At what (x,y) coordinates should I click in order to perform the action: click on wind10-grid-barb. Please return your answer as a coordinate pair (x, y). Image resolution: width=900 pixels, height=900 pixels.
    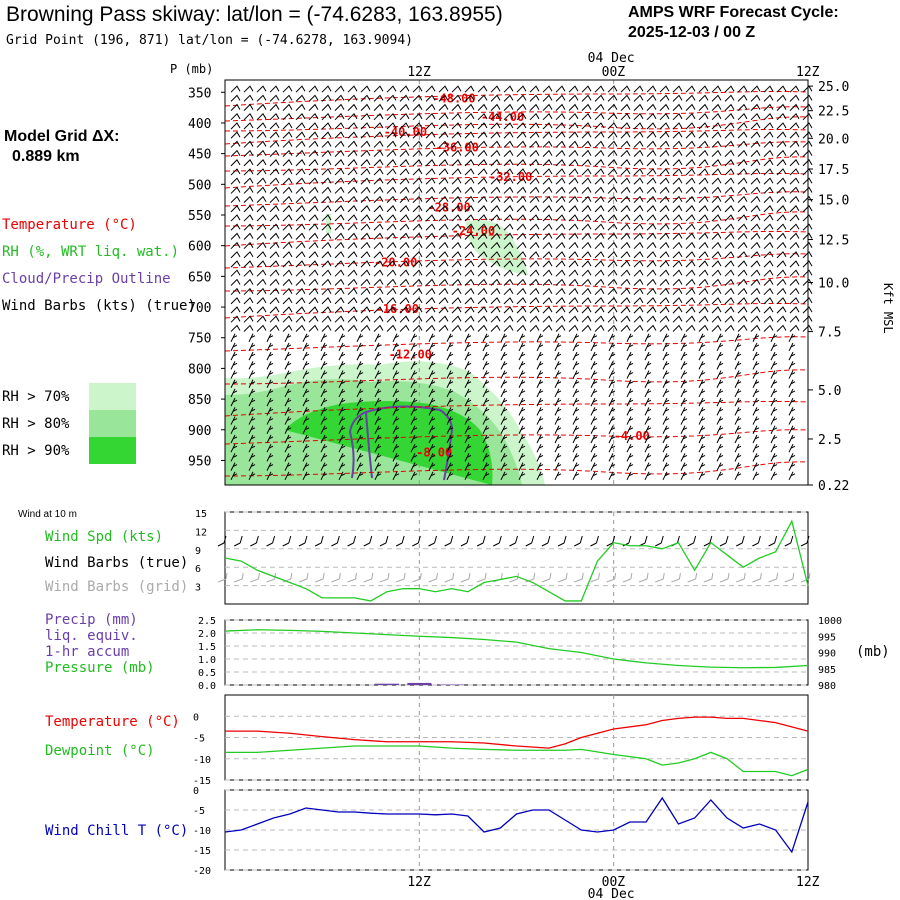
    Looking at the image, I should click on (449, 577).